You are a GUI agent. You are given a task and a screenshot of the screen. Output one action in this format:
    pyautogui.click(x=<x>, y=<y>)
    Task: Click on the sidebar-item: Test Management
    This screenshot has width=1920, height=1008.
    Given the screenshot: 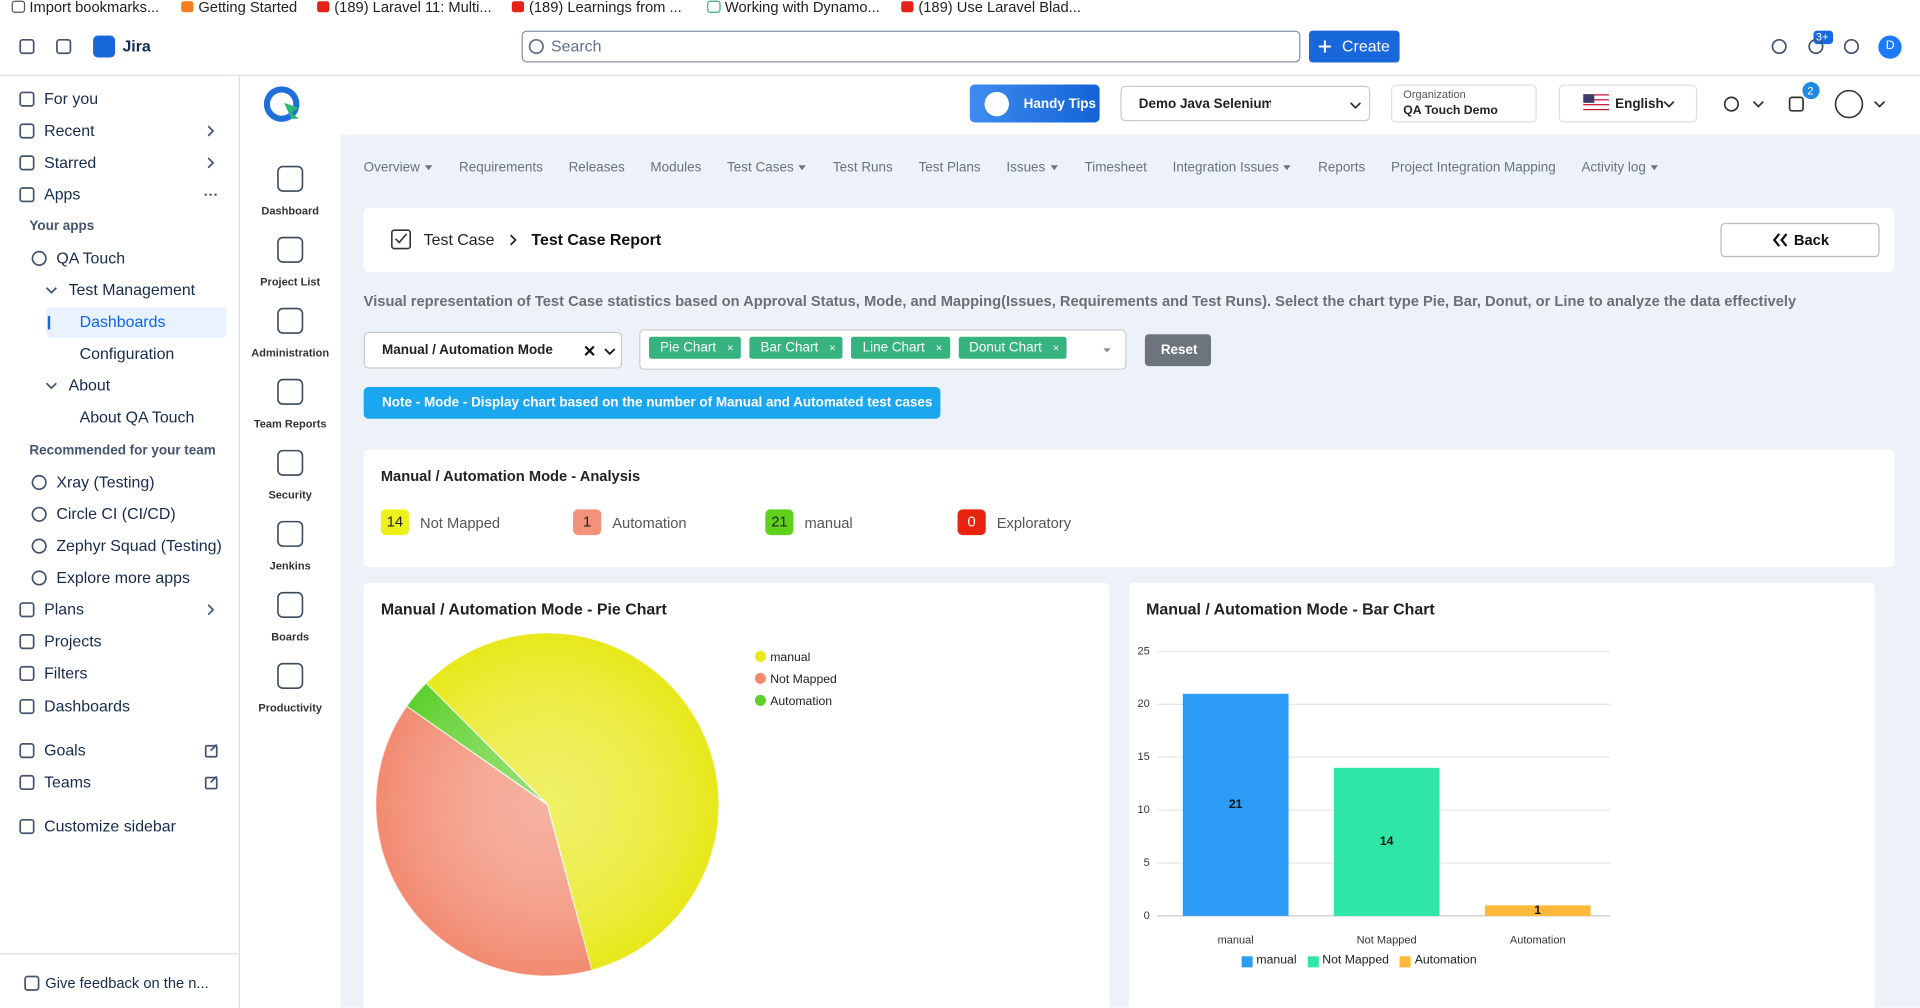 What is the action you would take?
    pyautogui.click(x=132, y=289)
    